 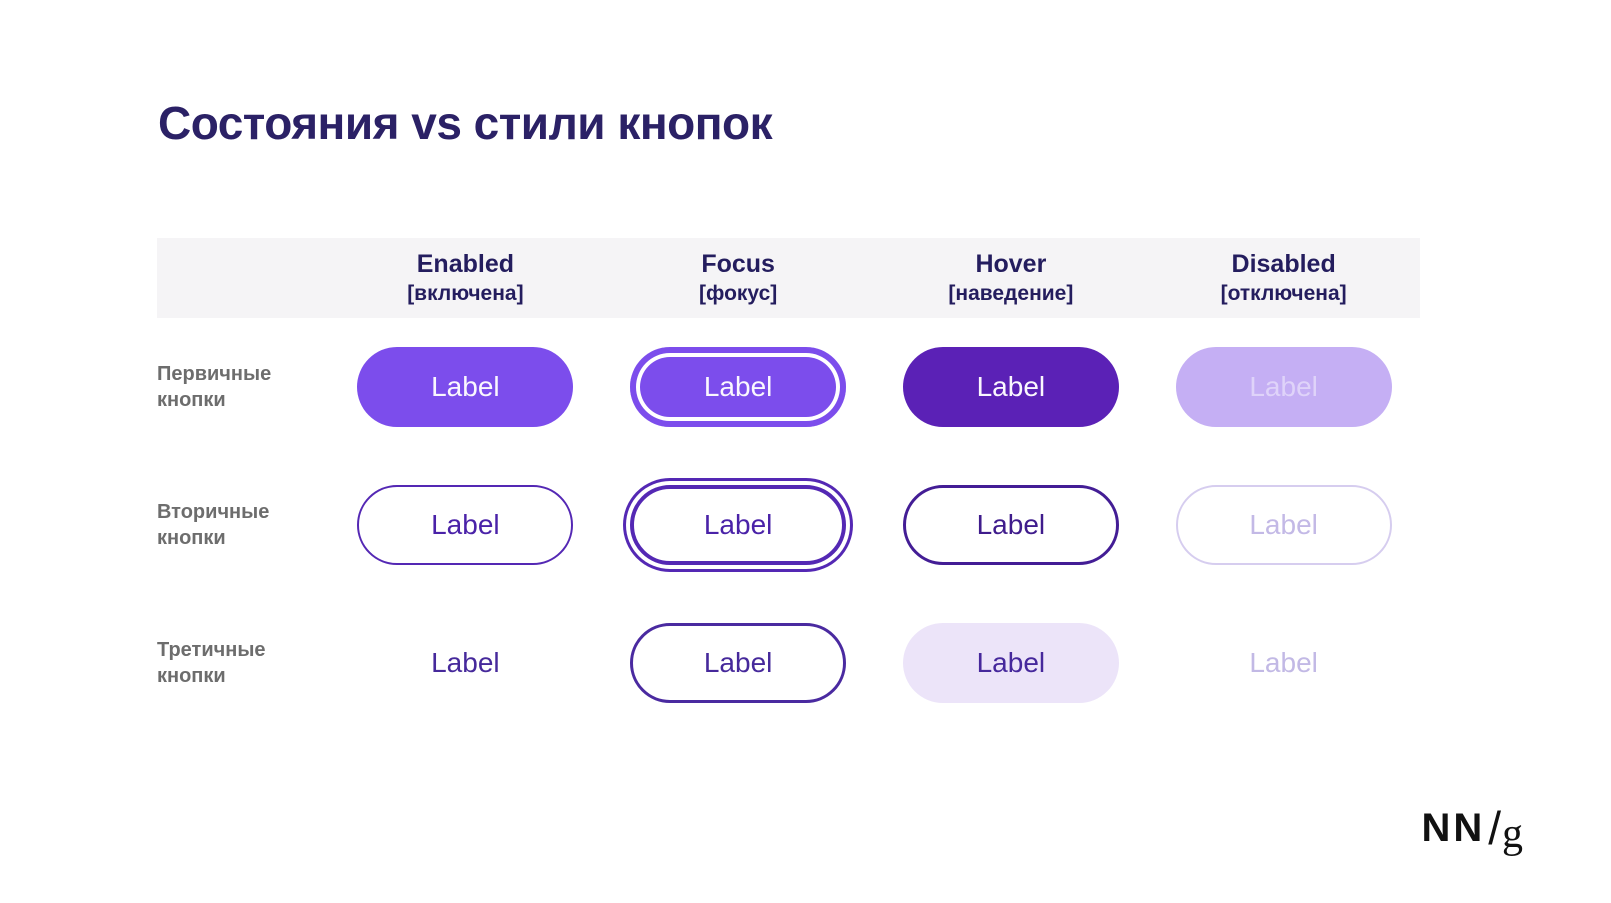 I want to click on row-label-tertiary: Третичные кнопки, so click(x=211, y=663).